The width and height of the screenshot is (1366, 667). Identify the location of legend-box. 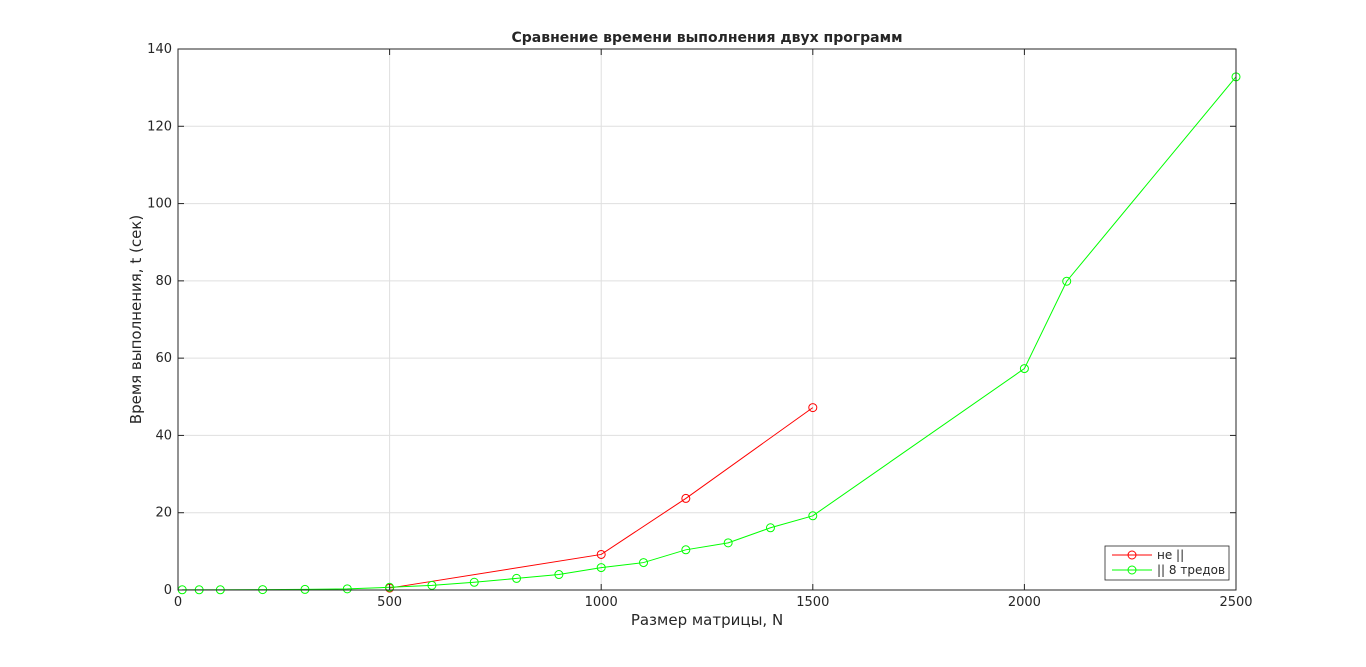
(1167, 563).